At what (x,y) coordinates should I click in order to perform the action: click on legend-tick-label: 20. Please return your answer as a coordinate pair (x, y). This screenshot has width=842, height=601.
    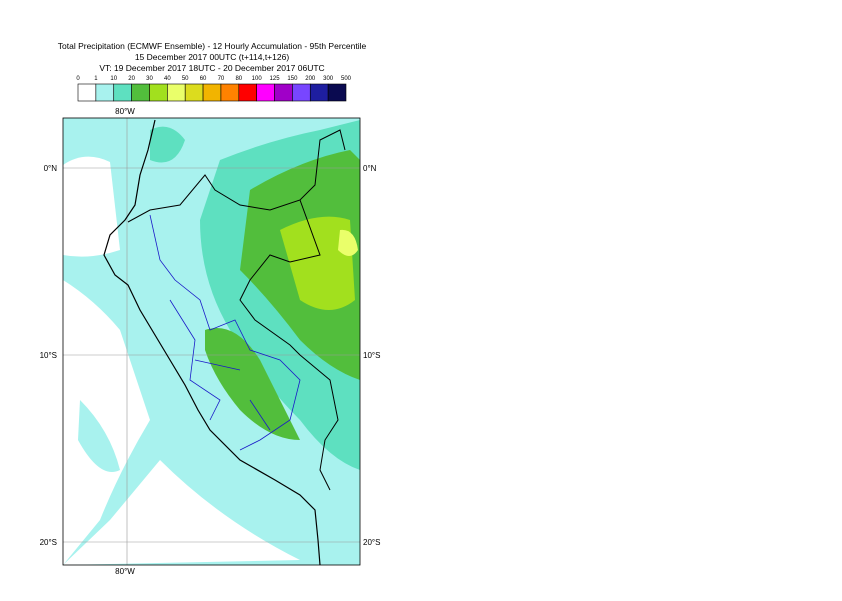
    Looking at the image, I should click on (131, 79).